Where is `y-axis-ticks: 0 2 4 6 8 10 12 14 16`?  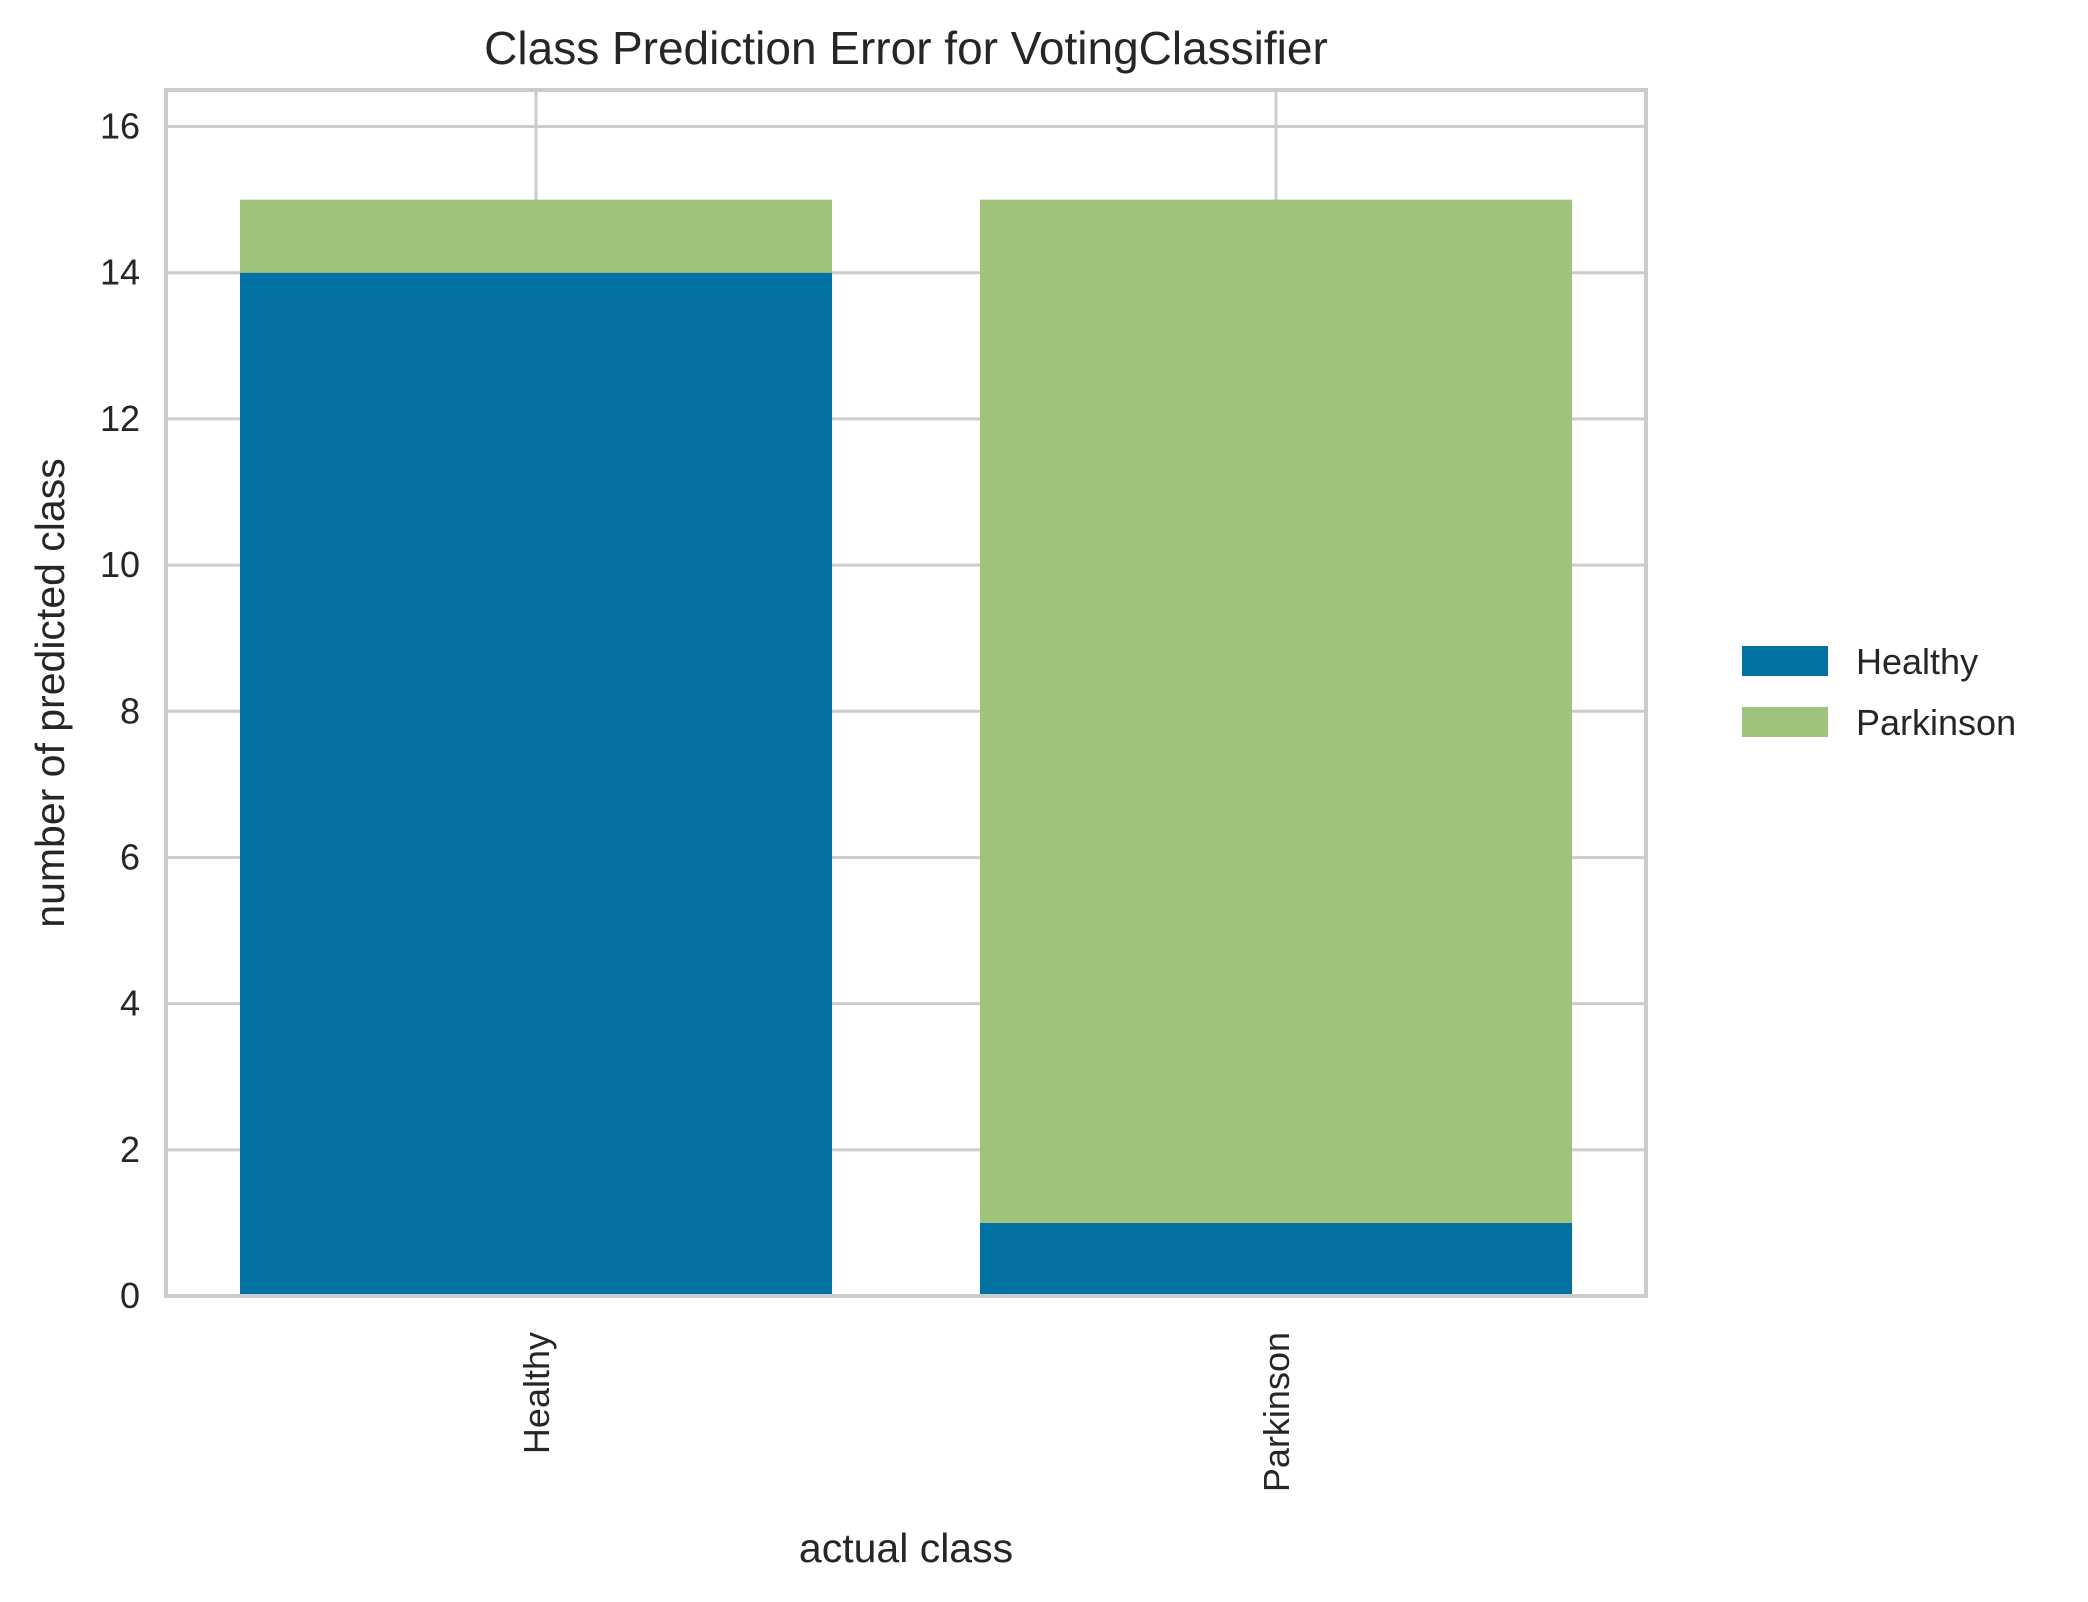
y-axis-ticks: 0 2 4 6 8 10 12 14 16 is located at coordinates (120, 711).